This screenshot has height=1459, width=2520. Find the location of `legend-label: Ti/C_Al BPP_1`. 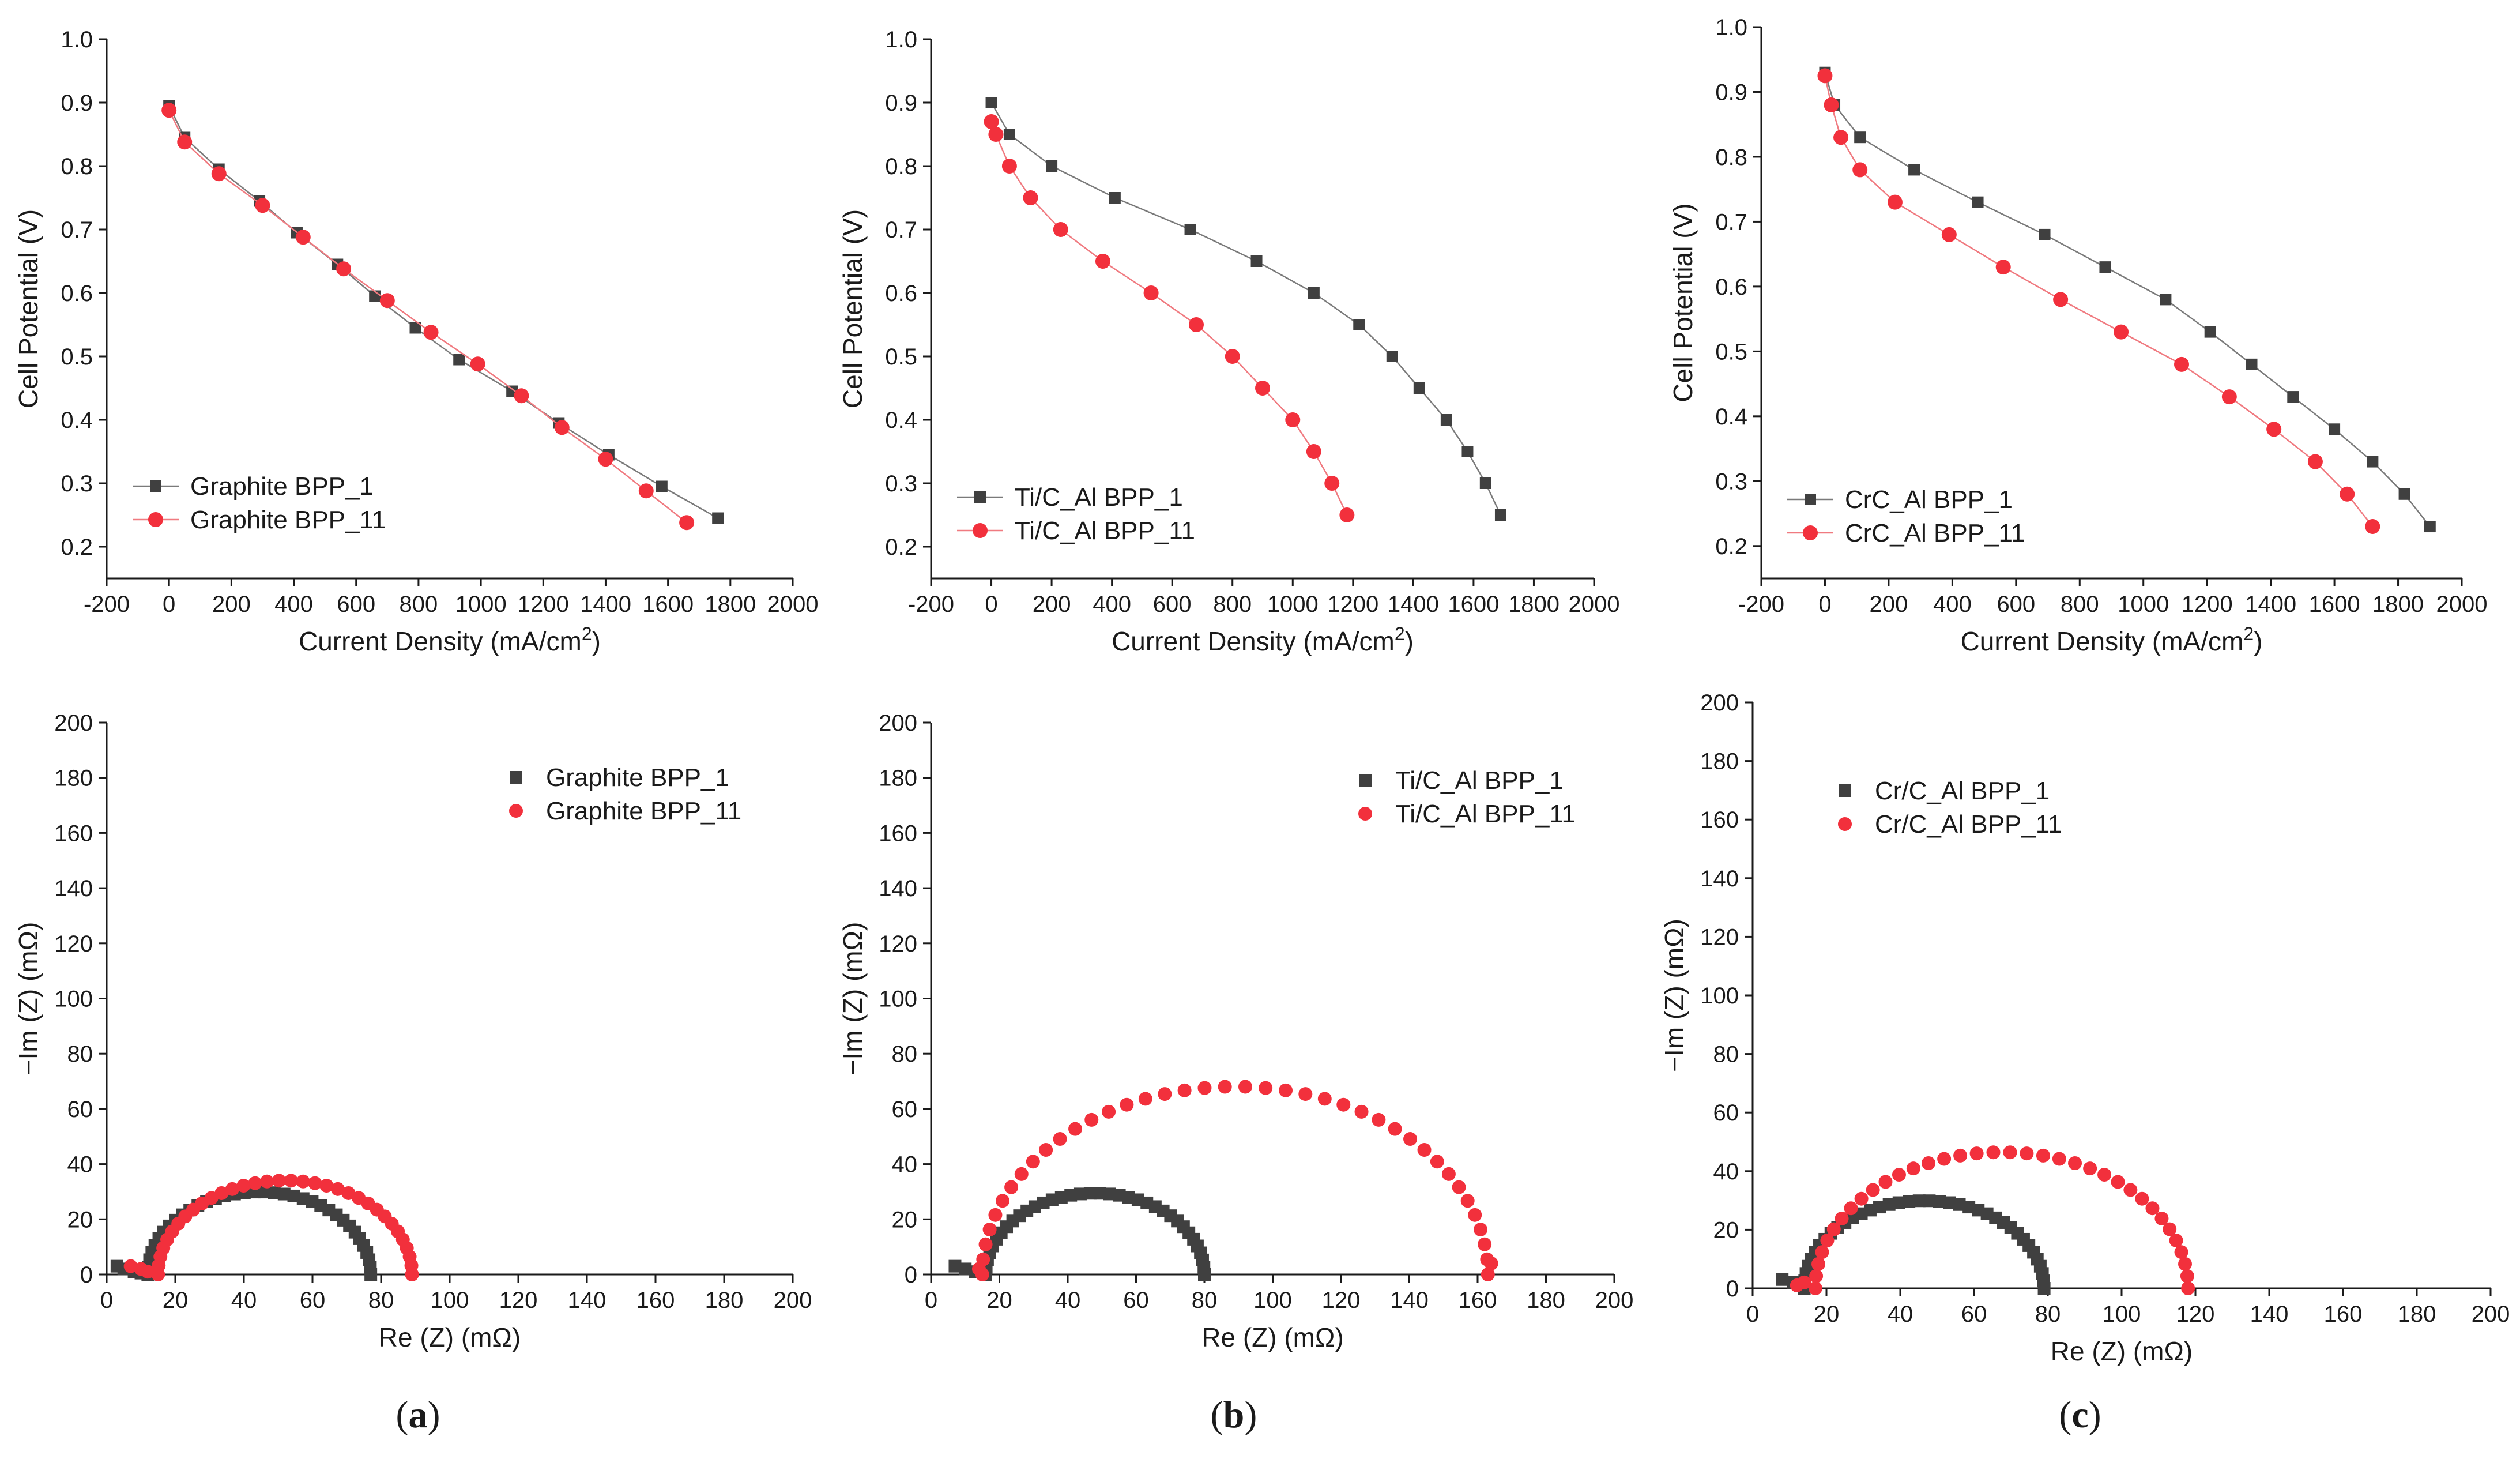

legend-label: Ti/C_Al BPP_1 is located at coordinates (1099, 497).